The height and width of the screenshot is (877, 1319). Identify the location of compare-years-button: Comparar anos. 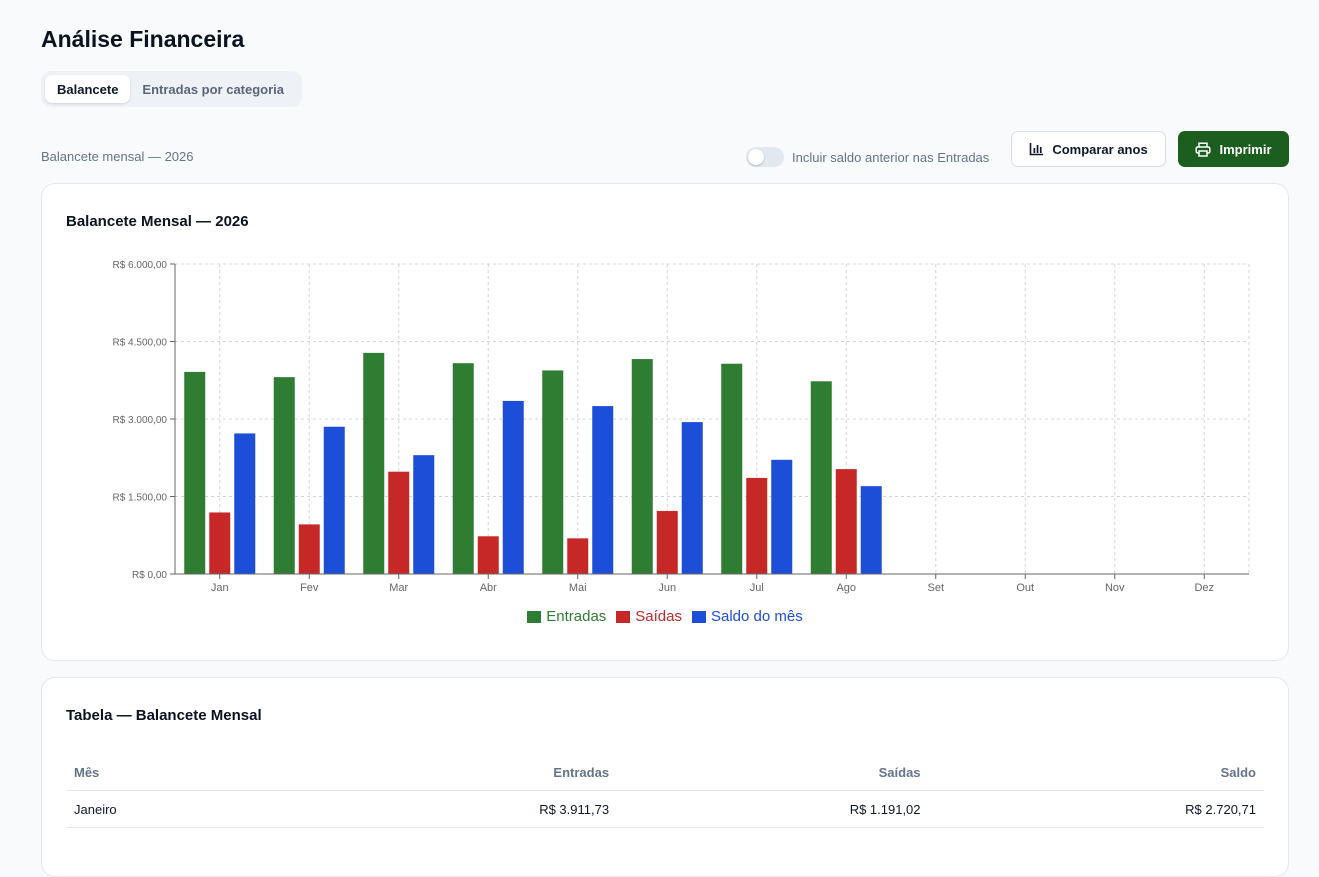
(1088, 149).